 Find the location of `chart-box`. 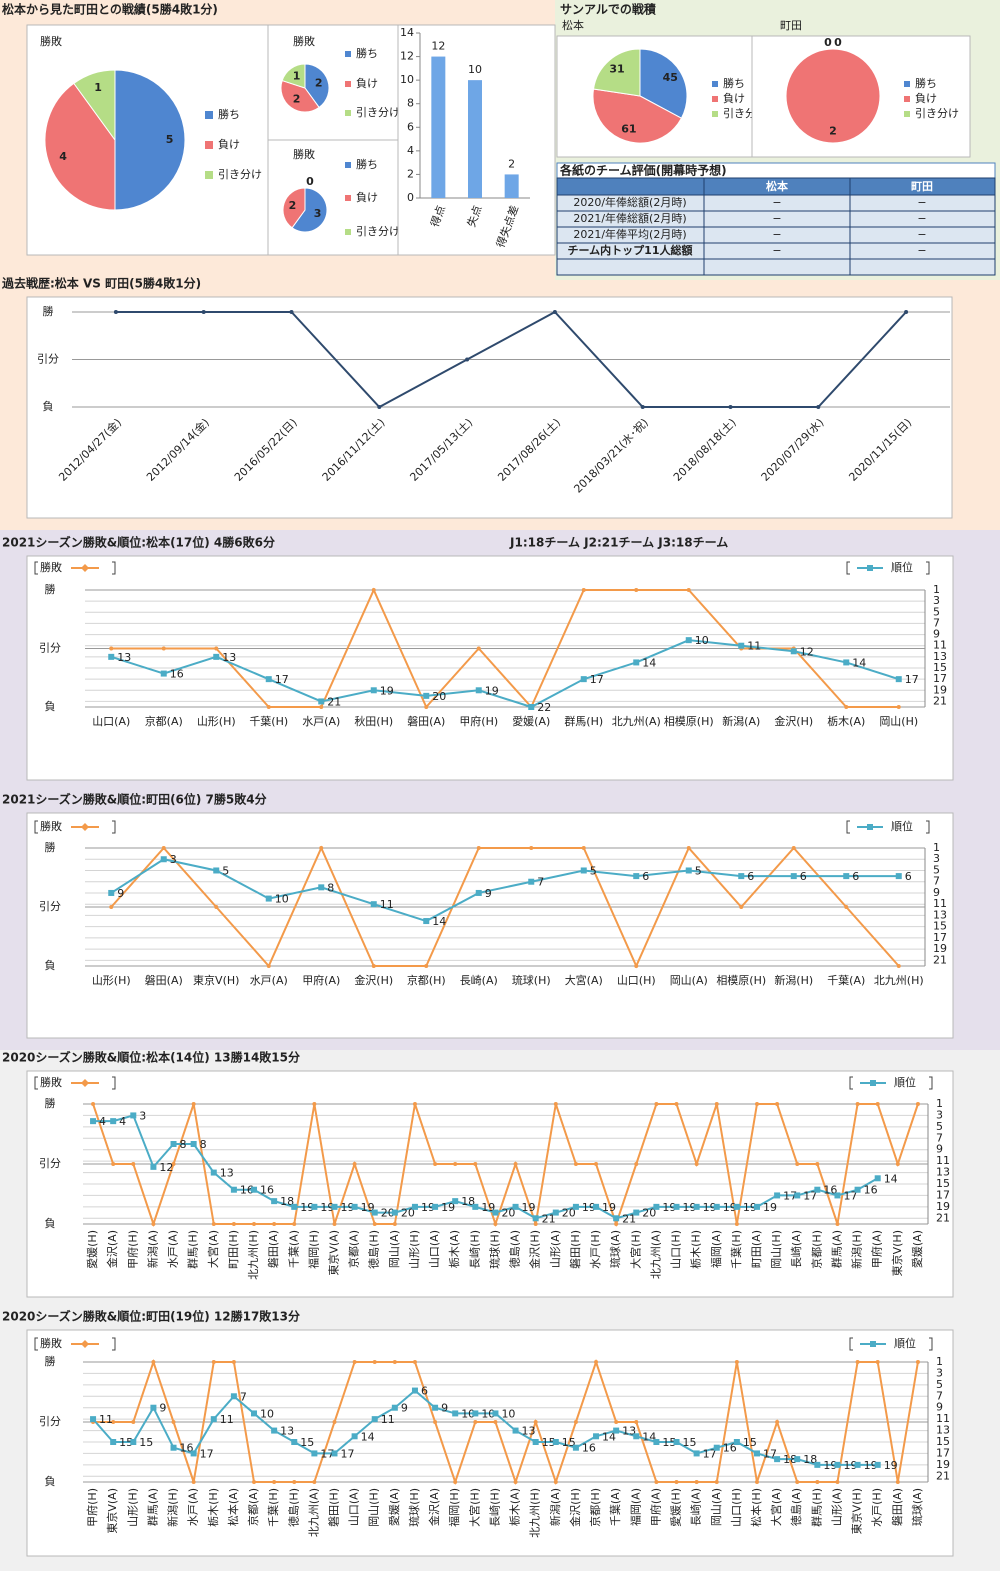

chart-box is located at coordinates (490, 925).